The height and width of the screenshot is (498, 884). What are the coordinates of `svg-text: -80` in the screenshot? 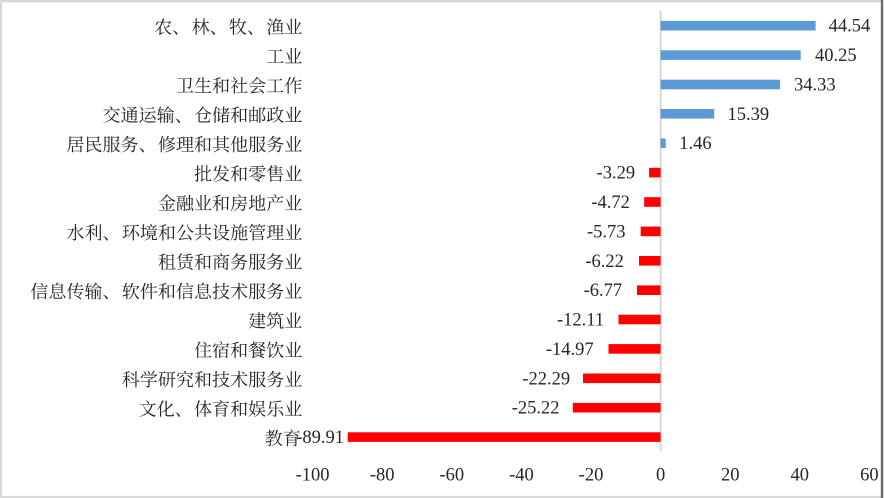 It's located at (382, 476).